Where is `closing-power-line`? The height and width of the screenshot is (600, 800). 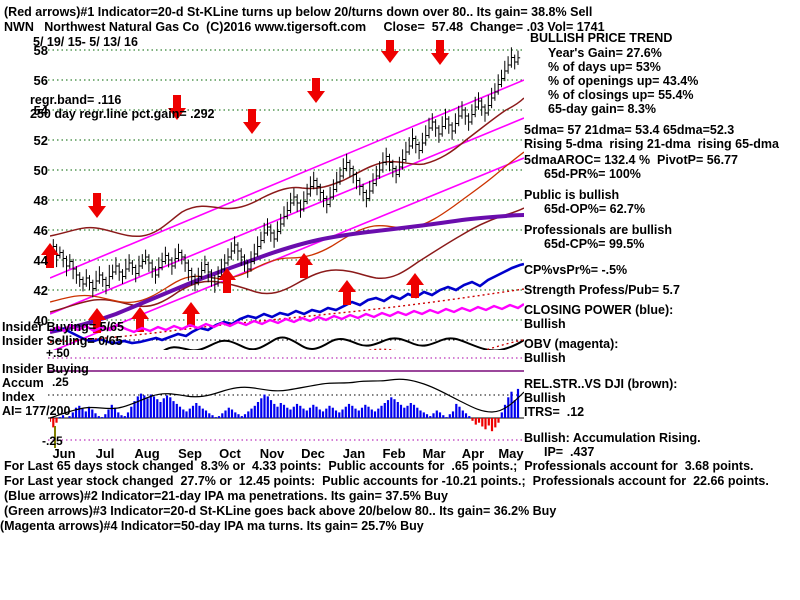 closing-power-line is located at coordinates (287, 303).